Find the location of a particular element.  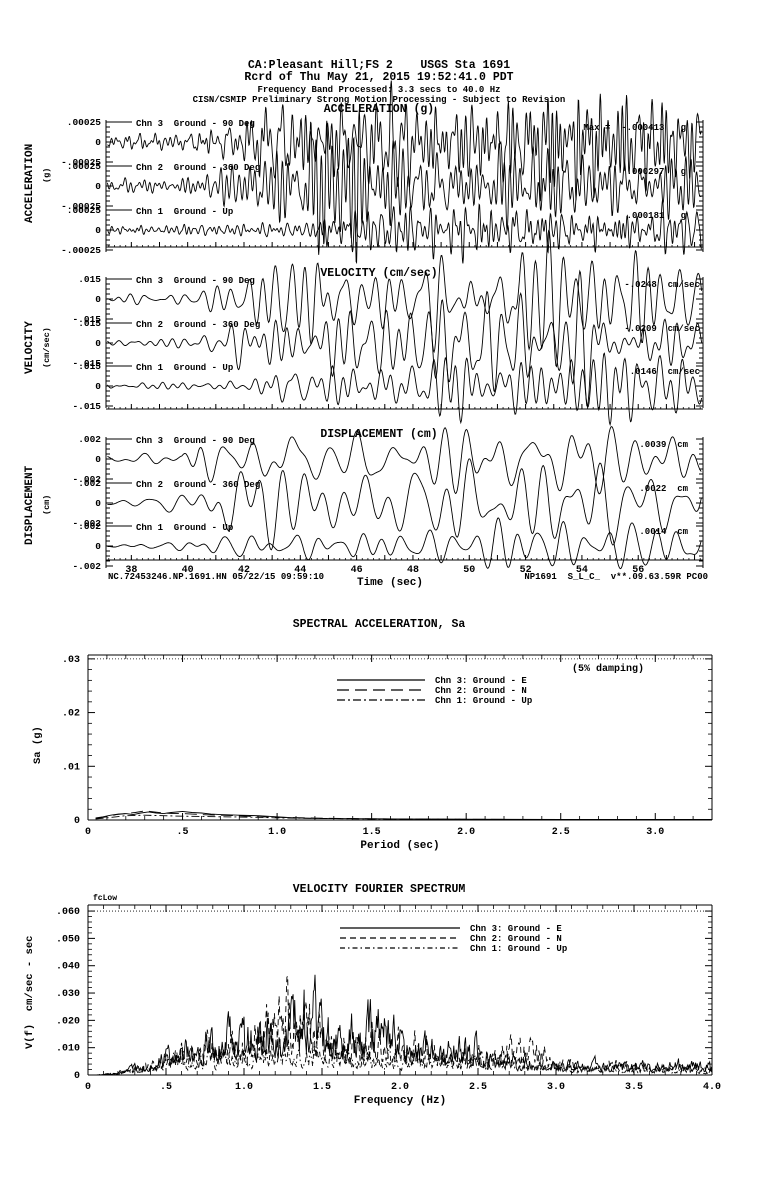

max-value-label: .000297 g is located at coordinates (656, 172).